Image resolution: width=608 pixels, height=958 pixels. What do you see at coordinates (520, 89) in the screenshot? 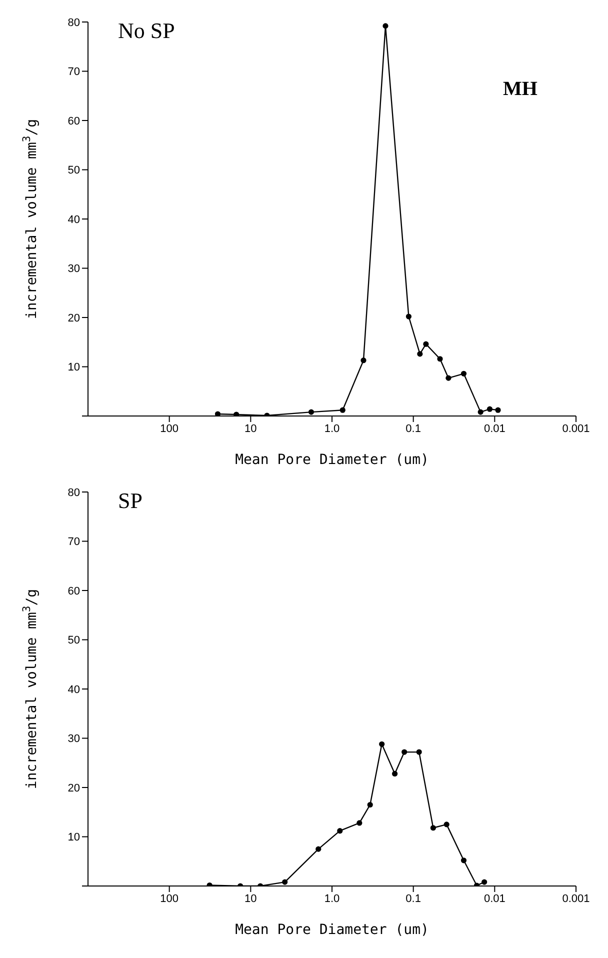
I see `annotation: MH` at bounding box center [520, 89].